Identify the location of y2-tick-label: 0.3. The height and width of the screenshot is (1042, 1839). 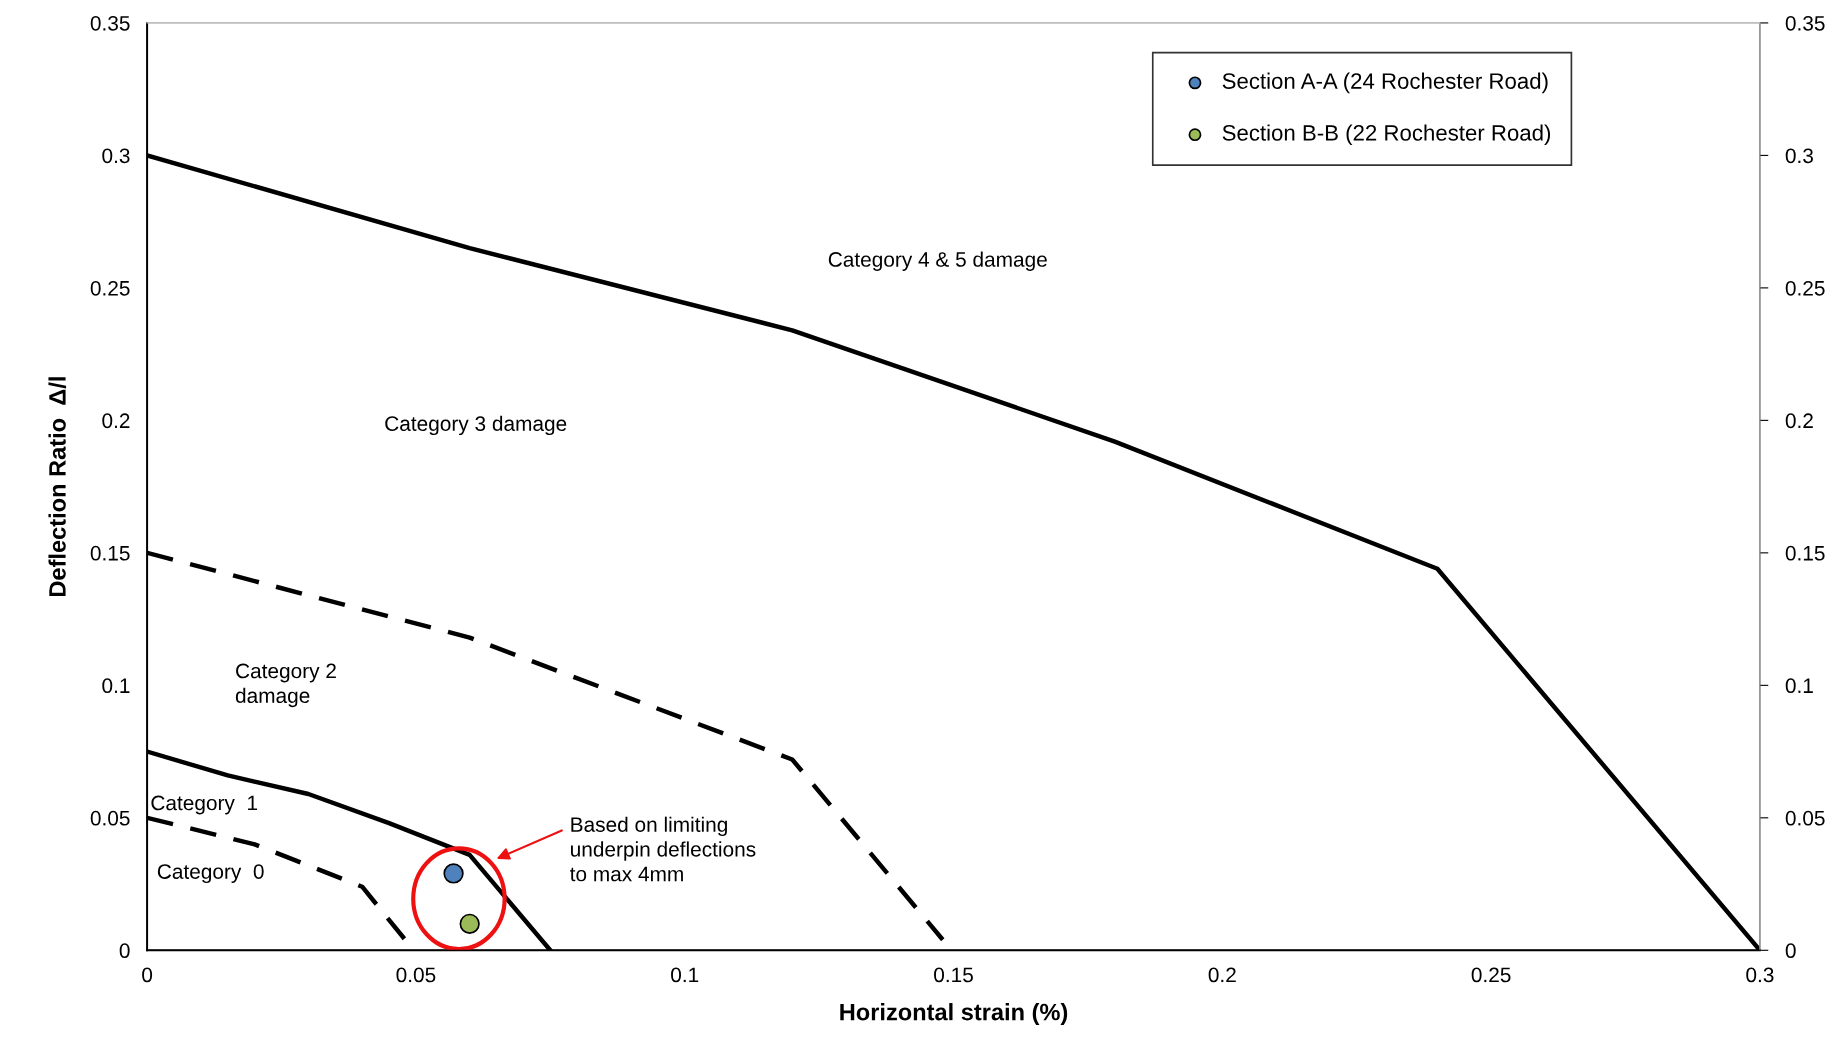
(1799, 156).